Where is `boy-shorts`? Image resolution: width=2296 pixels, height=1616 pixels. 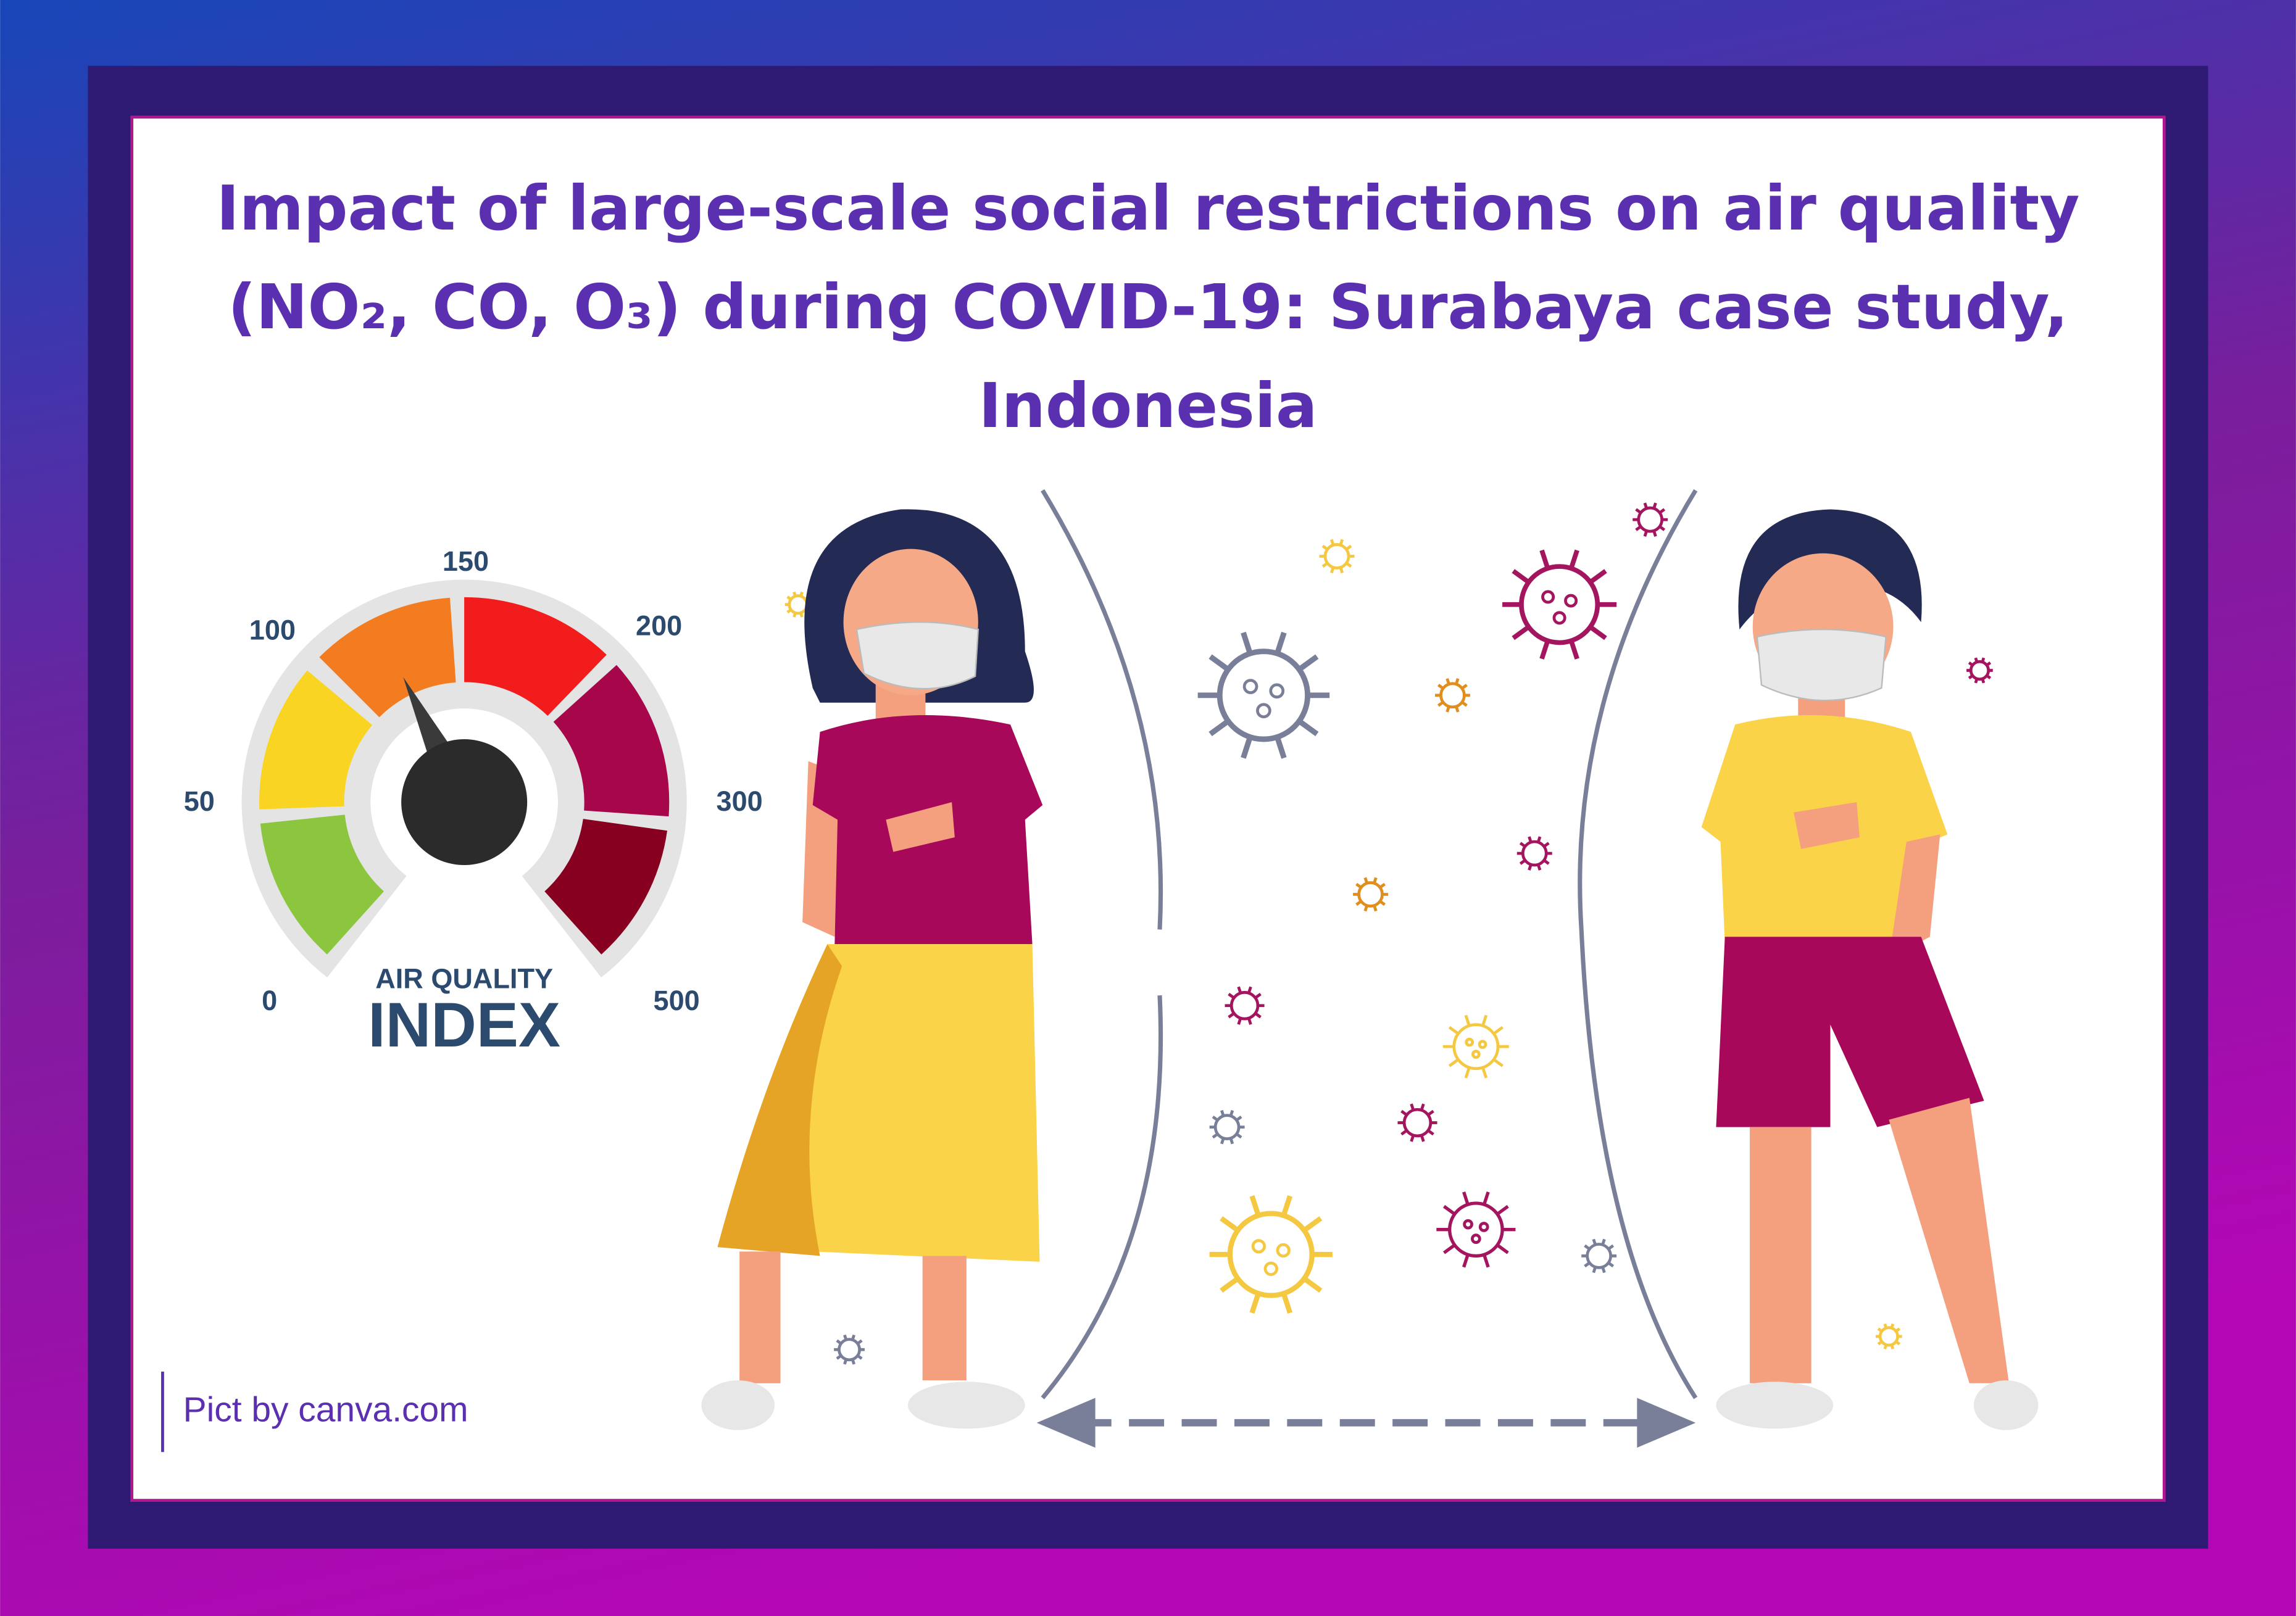 boy-shorts is located at coordinates (1850, 1032).